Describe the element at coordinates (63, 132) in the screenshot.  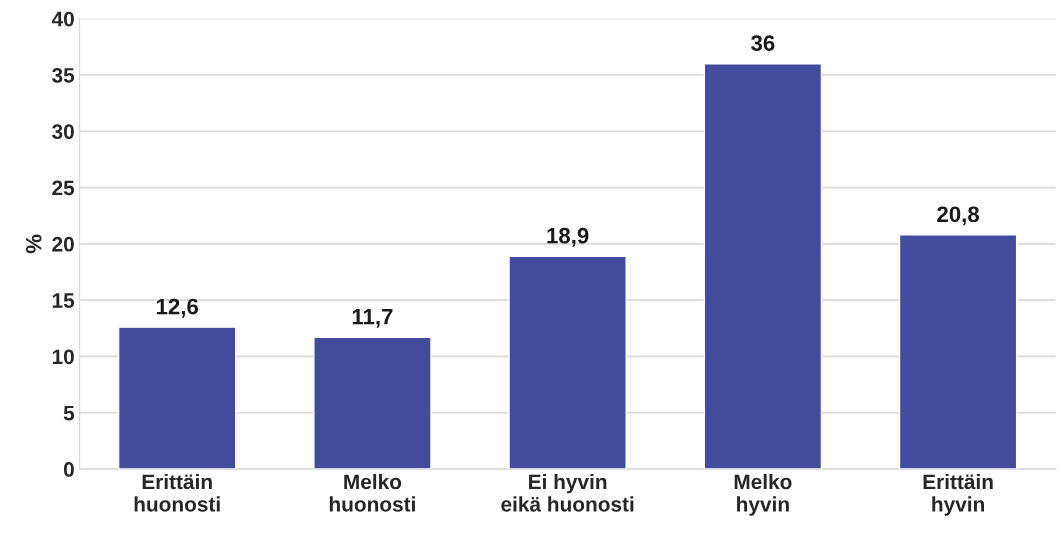
I see `y-tick-label: 30` at that location.